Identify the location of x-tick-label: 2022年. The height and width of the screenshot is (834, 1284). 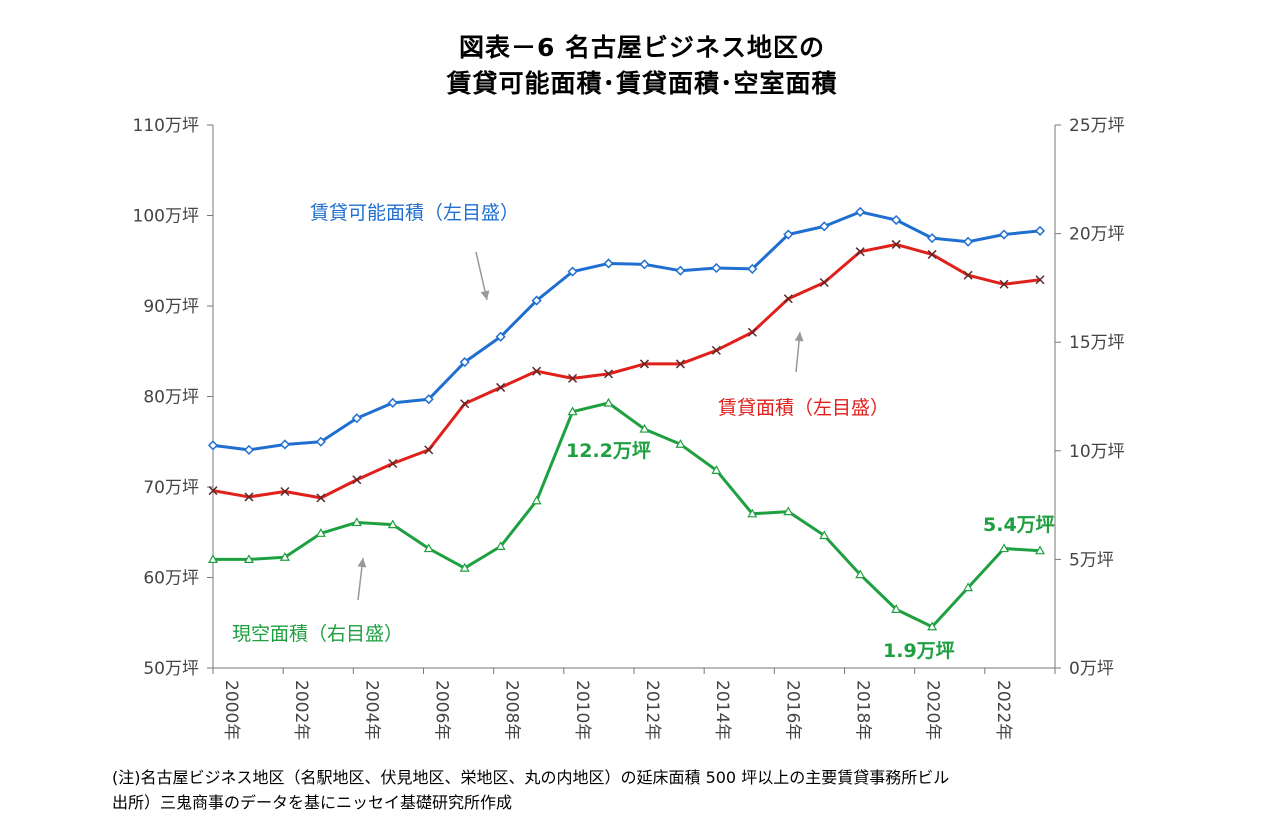
(1003, 710).